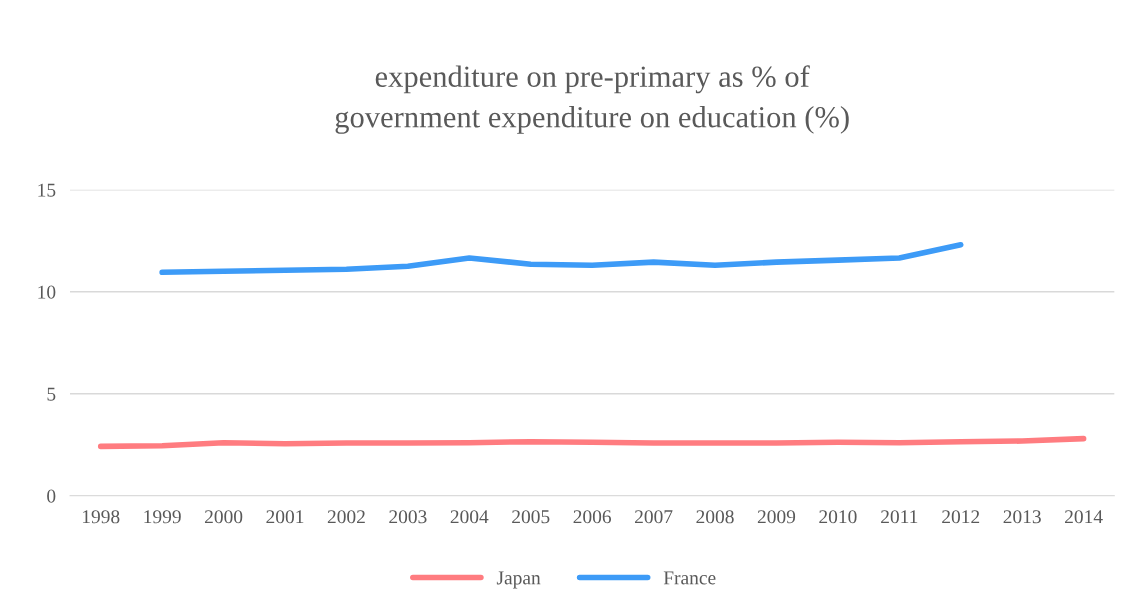  I want to click on x-tick-label: 2011, so click(899, 517).